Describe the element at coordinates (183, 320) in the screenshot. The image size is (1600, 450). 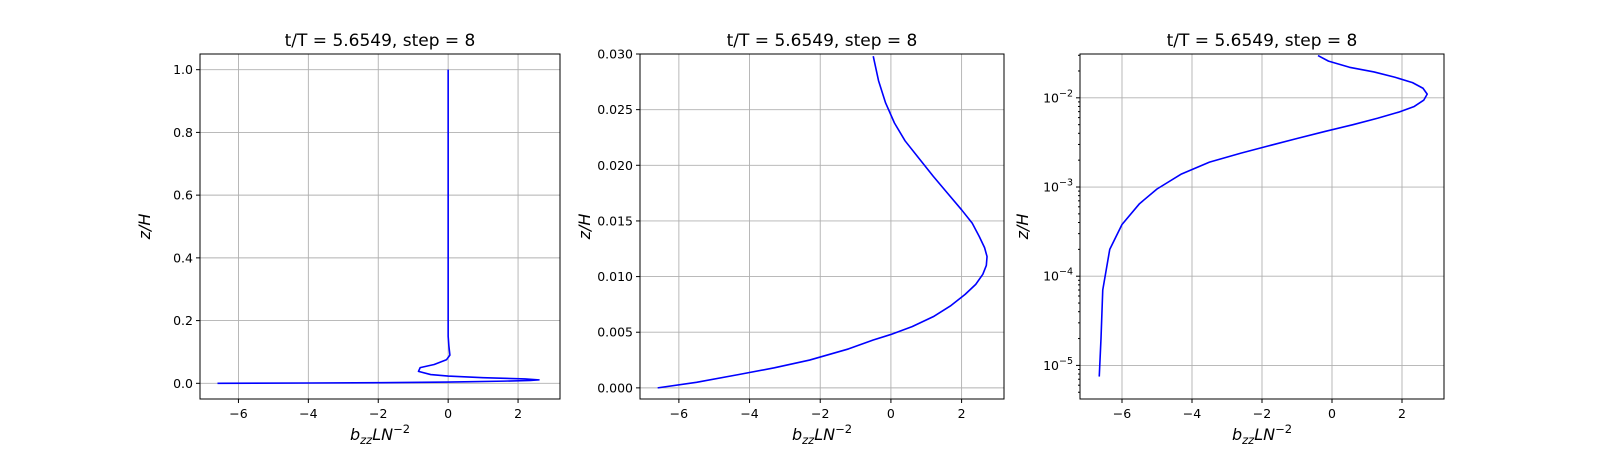
I see `y-tick-label: 0.2` at that location.